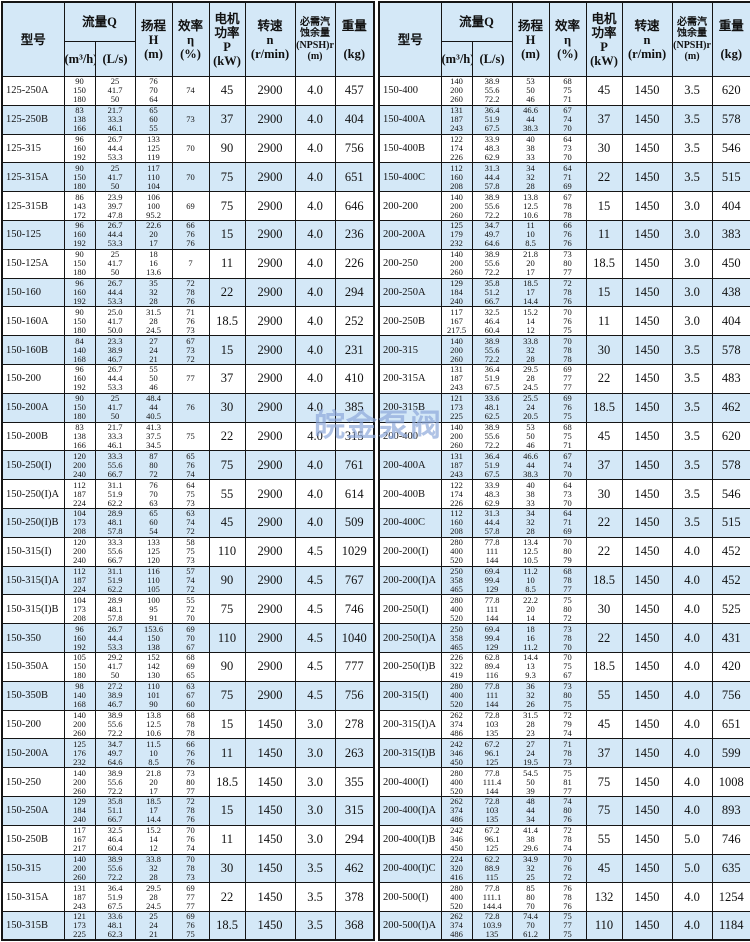  What do you see at coordinates (190, 234) in the screenshot?
I see `efficiency-cell: 66 76 76` at bounding box center [190, 234].